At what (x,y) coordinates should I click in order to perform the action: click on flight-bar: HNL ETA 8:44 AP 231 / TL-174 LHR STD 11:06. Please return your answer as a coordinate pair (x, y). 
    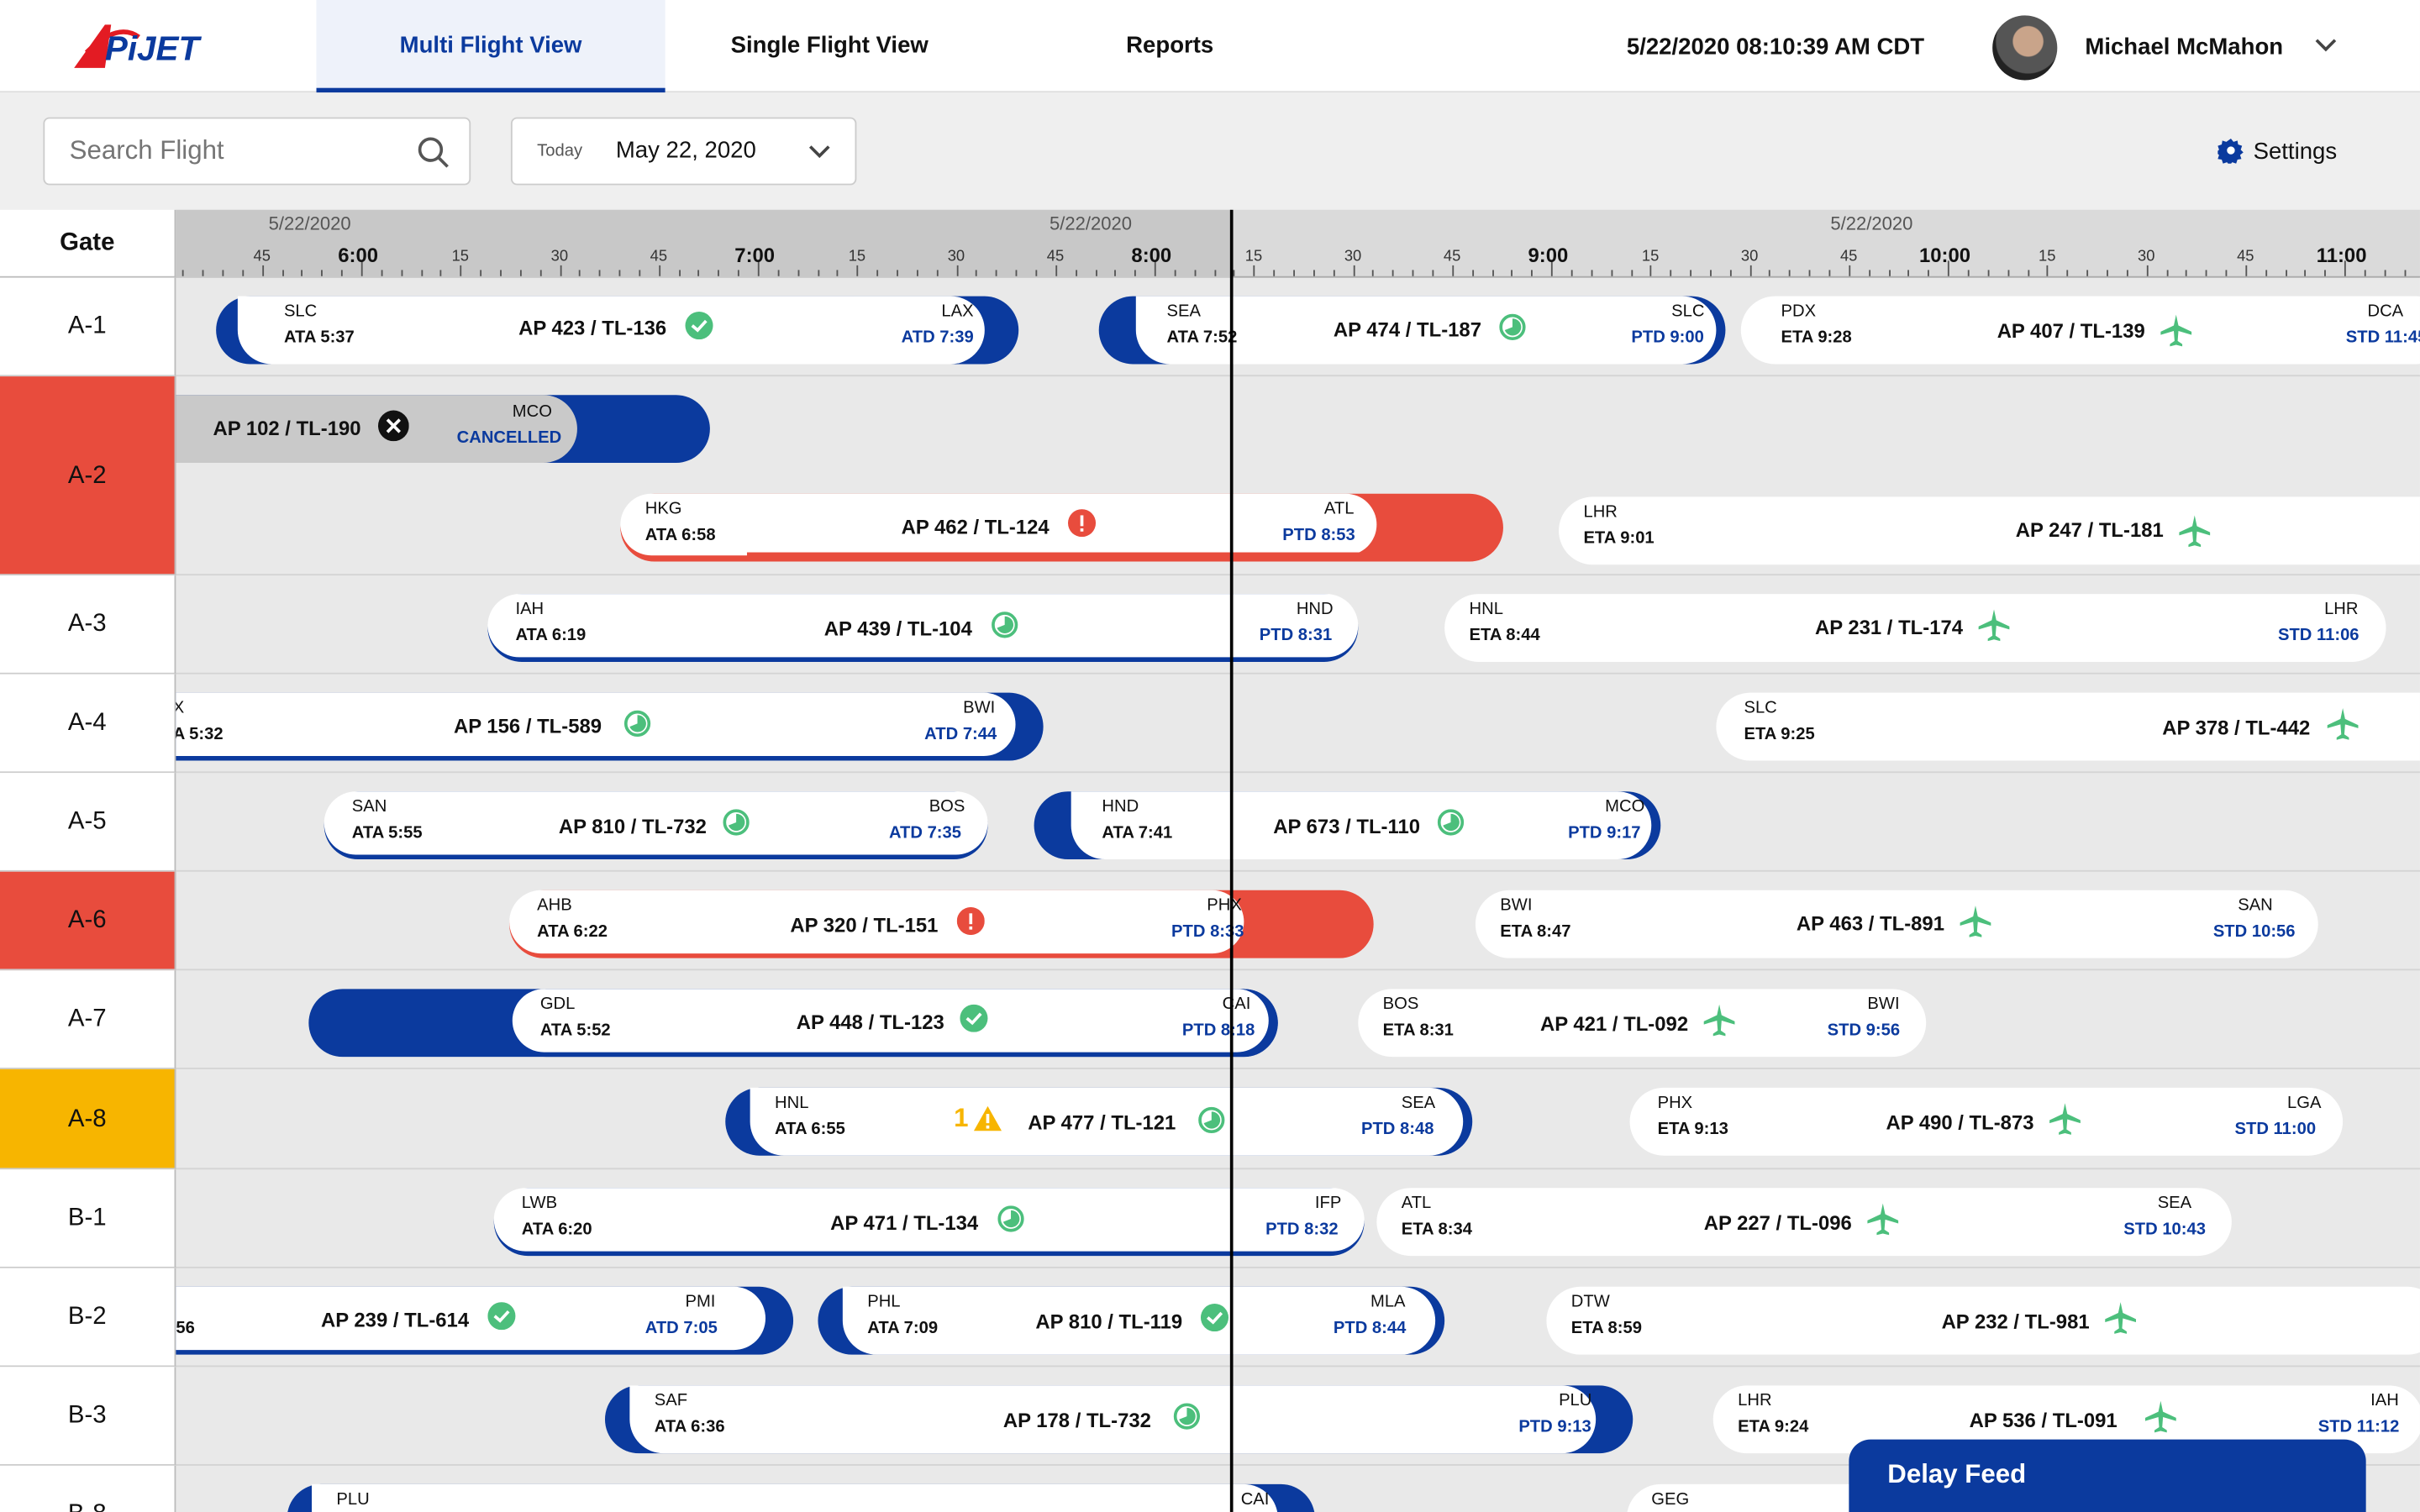
    Looking at the image, I should click on (1915, 628).